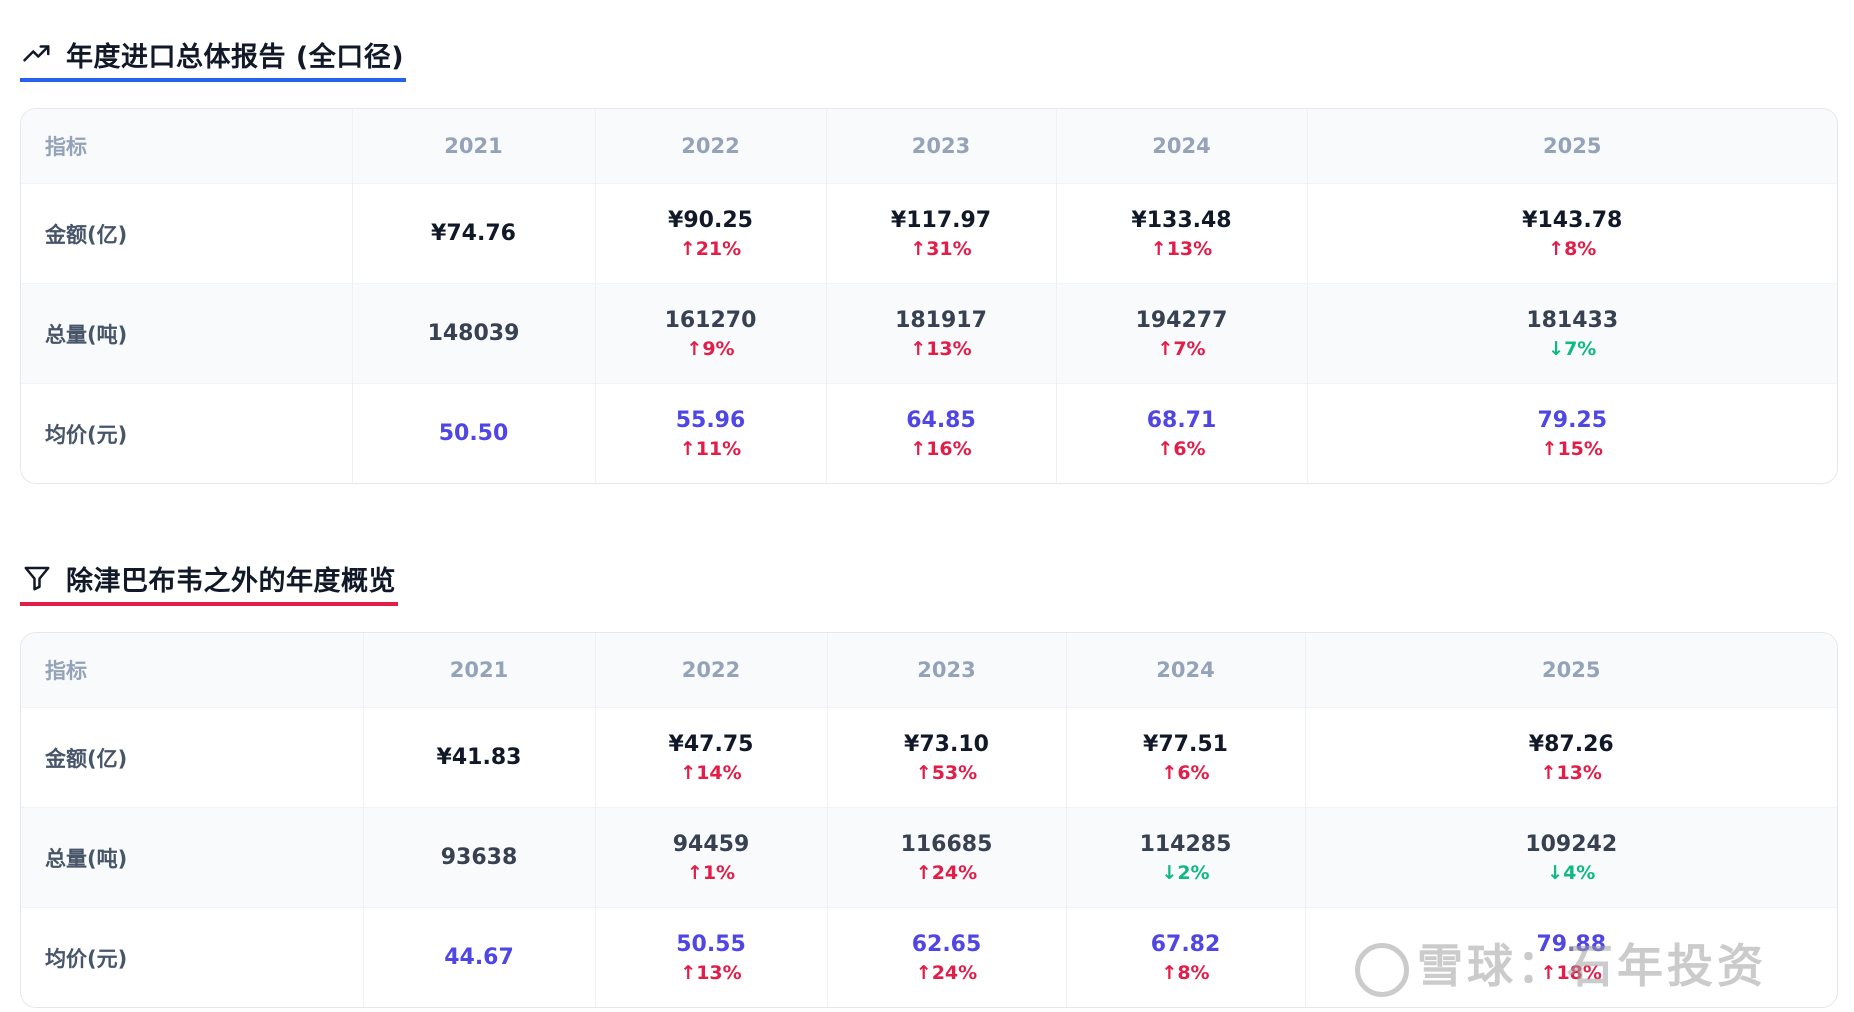 This screenshot has height=1012, width=1854. I want to click on change-up-badge: ↑6%, so click(1181, 448).